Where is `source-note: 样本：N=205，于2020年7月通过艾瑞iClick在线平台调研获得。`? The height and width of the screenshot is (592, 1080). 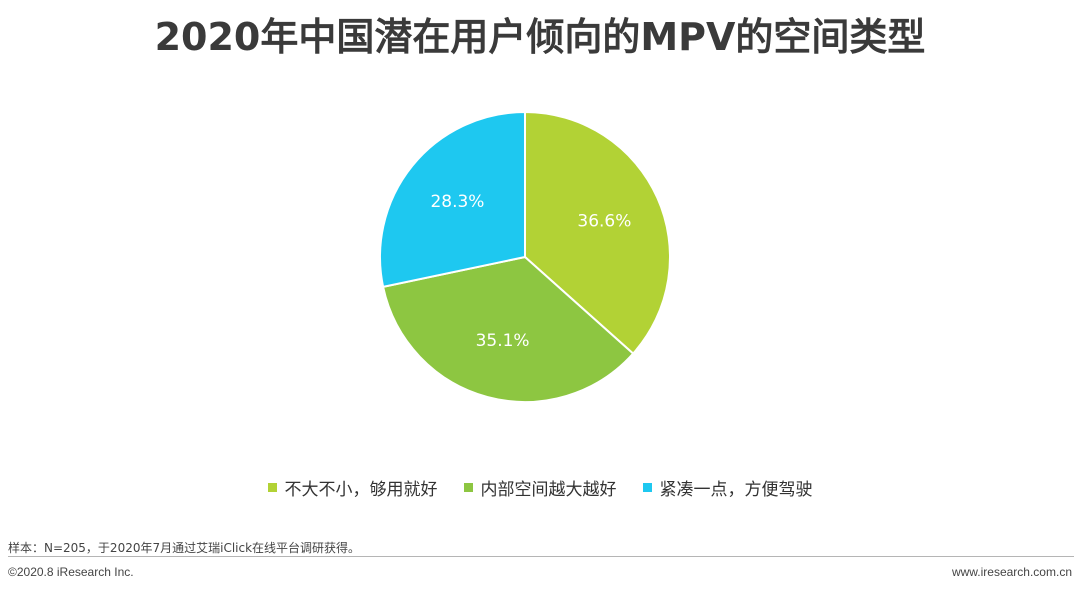 source-note: 样本：N=205，于2020年7月通过艾瑞iClick在线平台调研获得。 is located at coordinates (184, 548).